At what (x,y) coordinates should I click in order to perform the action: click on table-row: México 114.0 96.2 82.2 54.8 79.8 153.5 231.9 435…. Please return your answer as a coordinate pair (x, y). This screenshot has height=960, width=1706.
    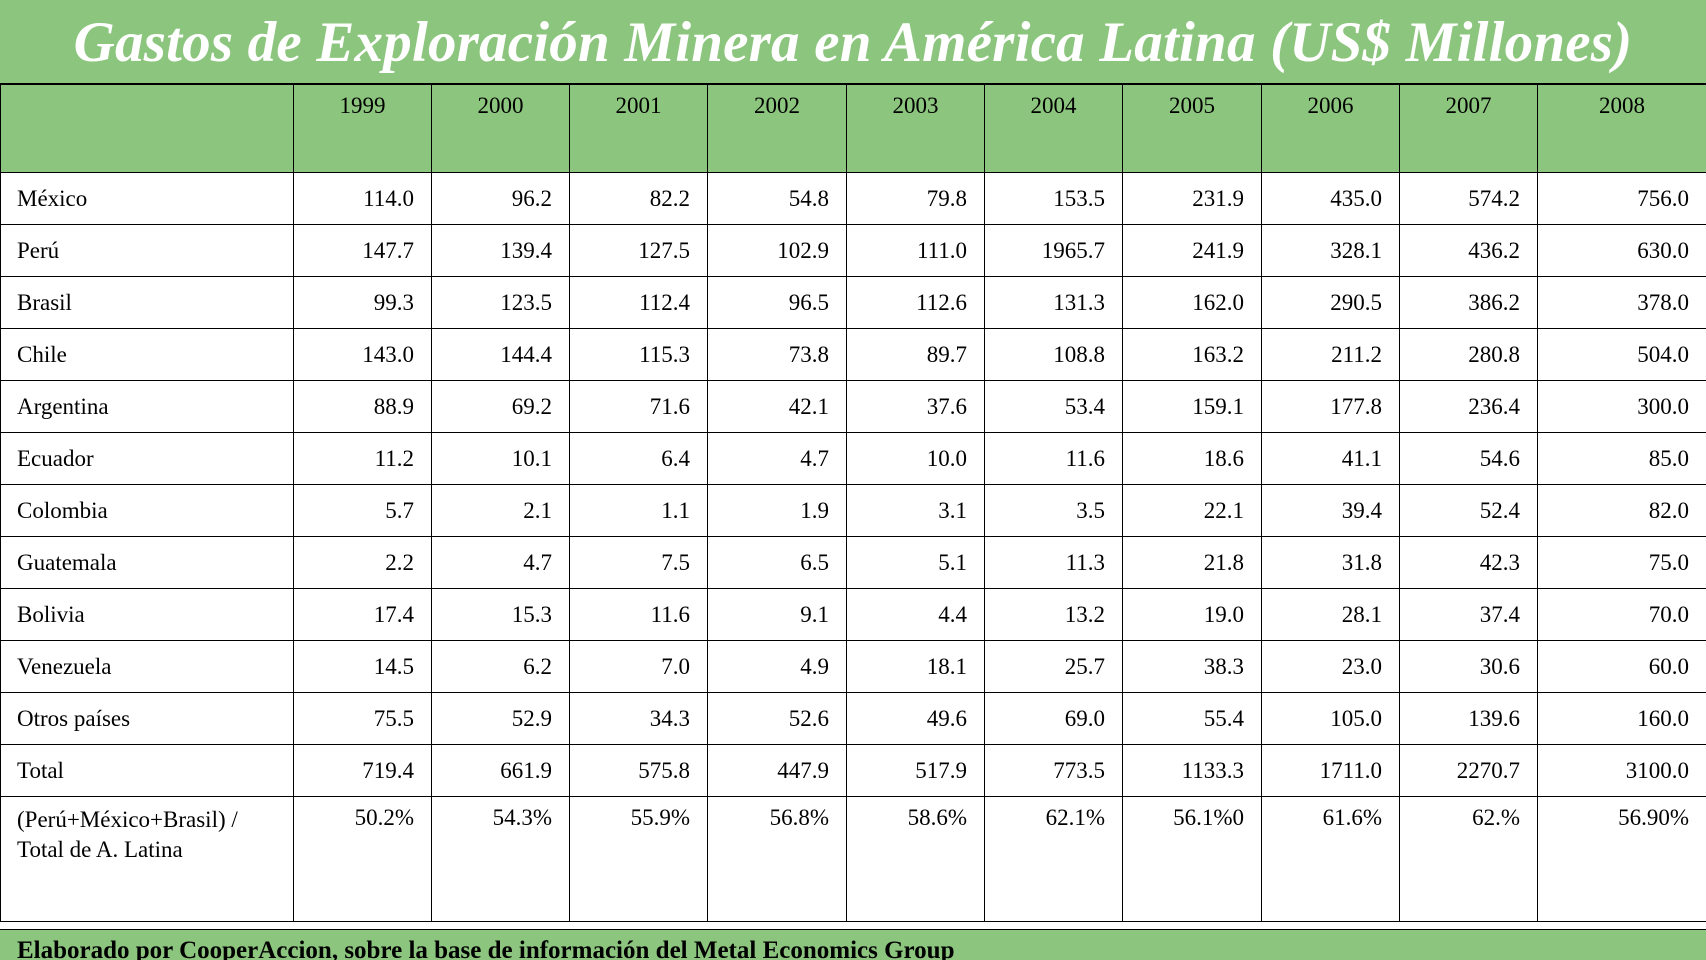
    Looking at the image, I should click on (853, 198).